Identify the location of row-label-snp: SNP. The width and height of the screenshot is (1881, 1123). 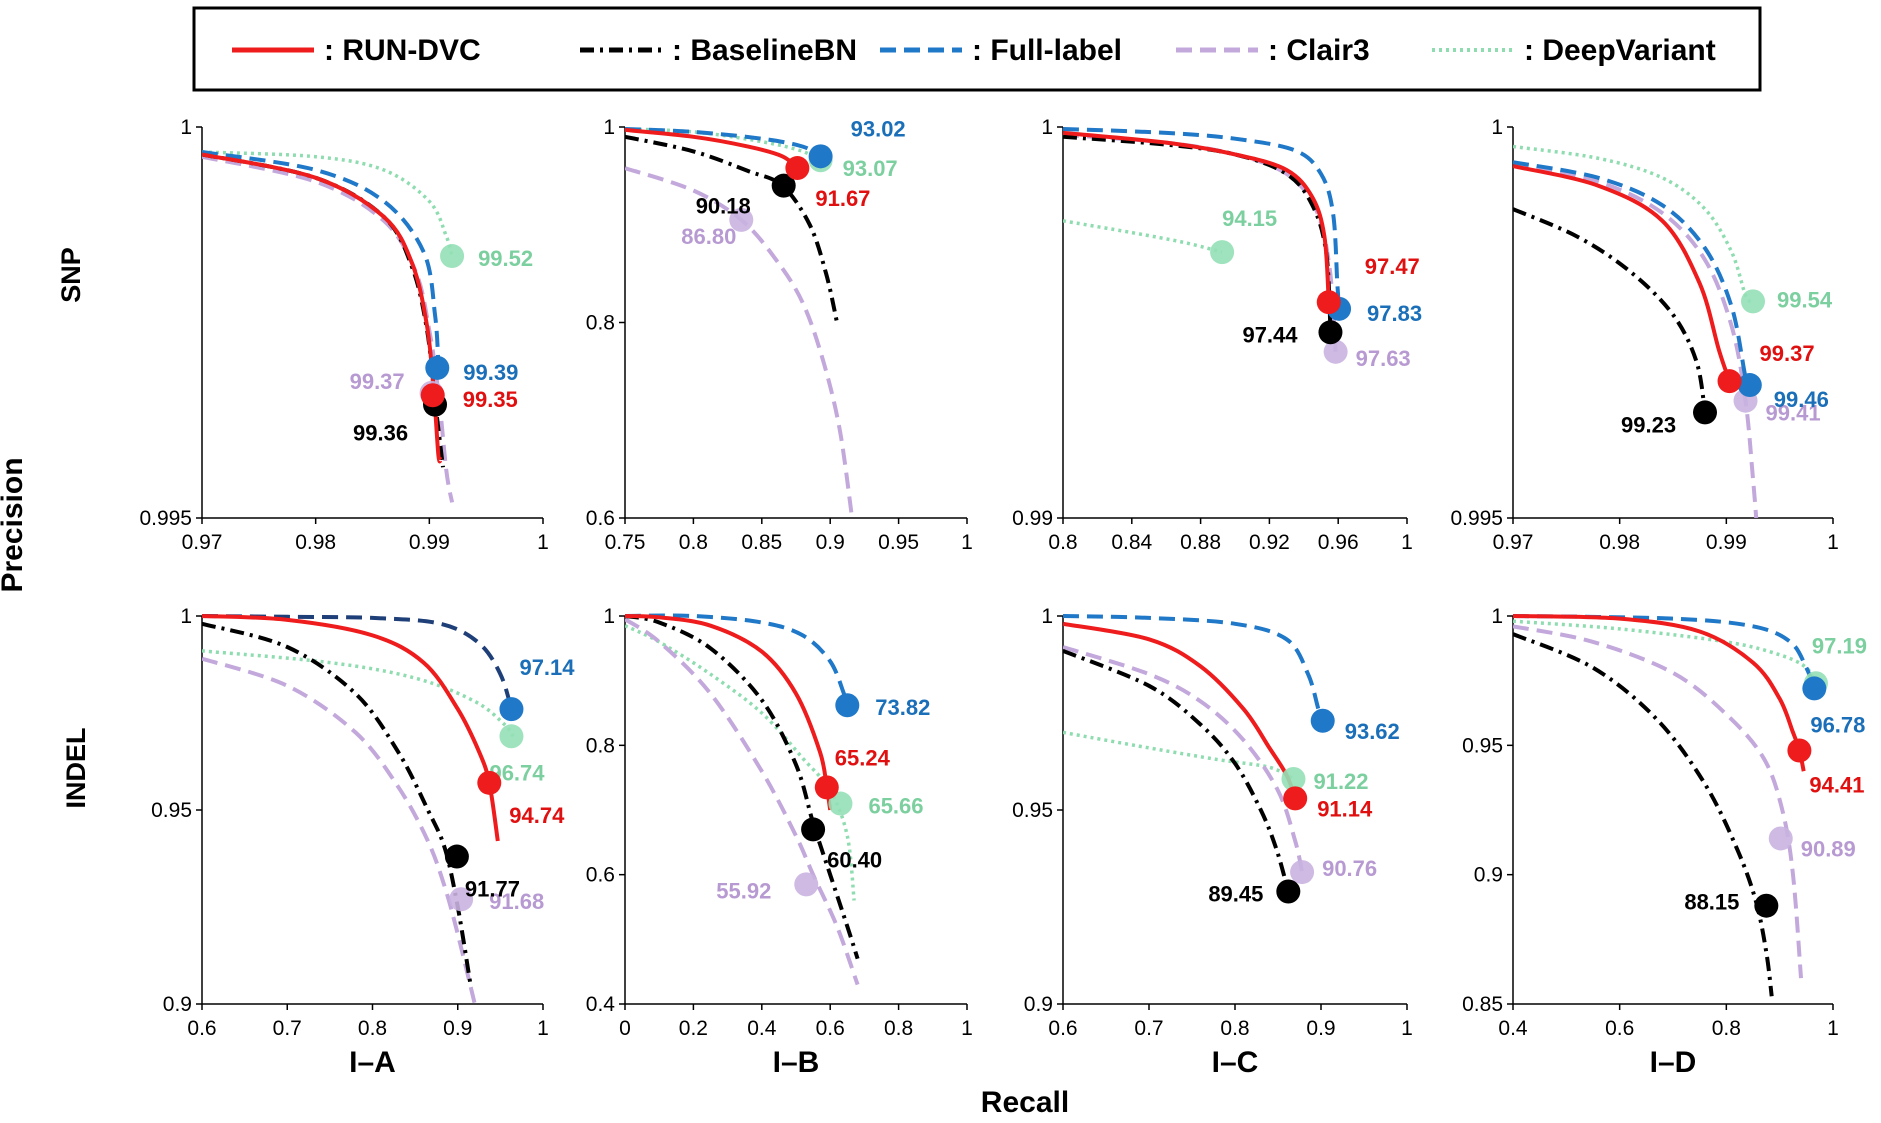
(71, 275).